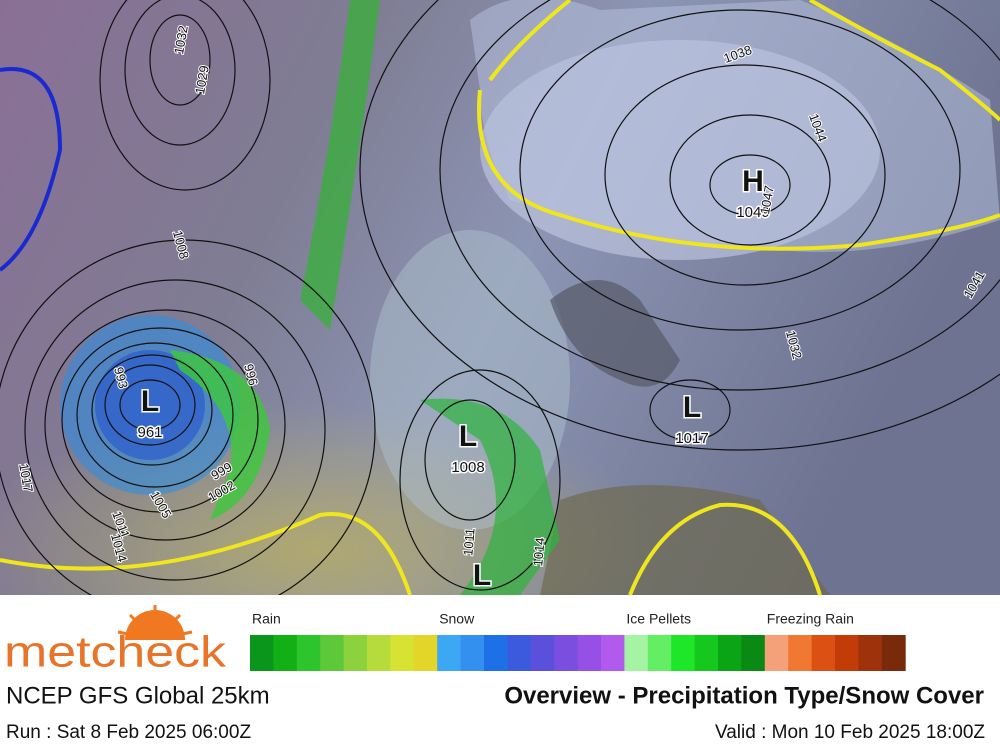 The width and height of the screenshot is (1000, 754). Describe the element at coordinates (850, 732) in the screenshot. I see `valid-time: Valid : Mon 10 Feb 2025 18:00Z` at that location.